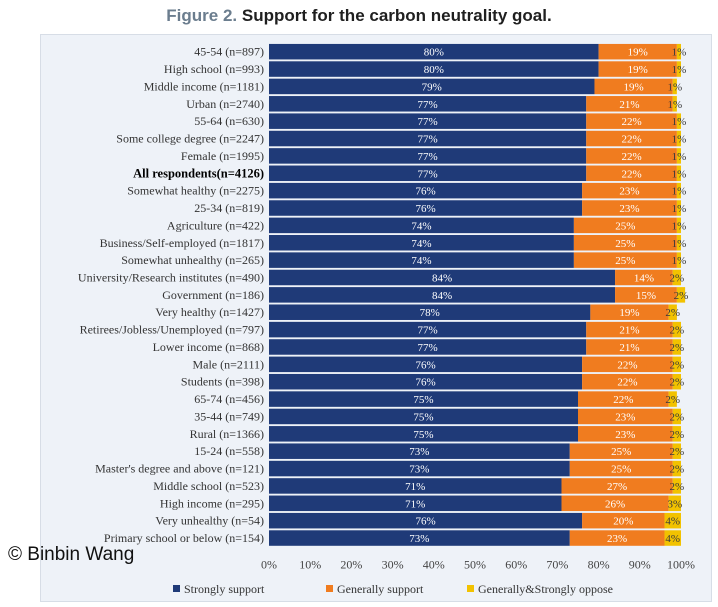 The width and height of the screenshot is (718, 607). What do you see at coordinates (470, 588) in the screenshot?
I see `legend-swatch` at bounding box center [470, 588].